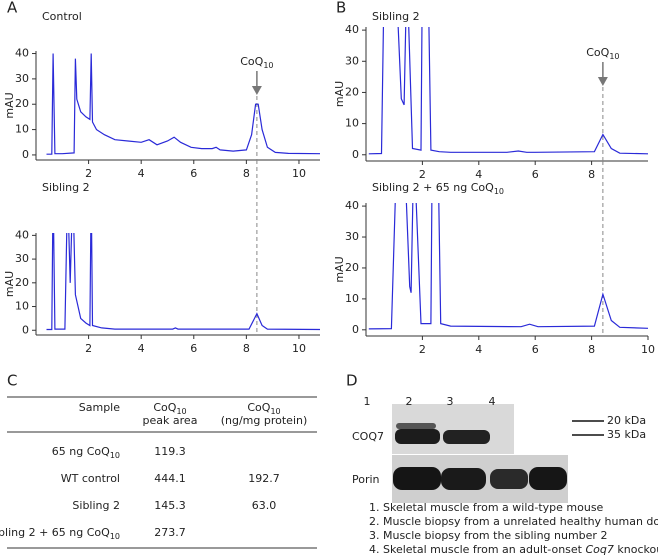 This screenshot has width=658, height=556. I want to click on table-cell: 63.0, so click(264, 505).